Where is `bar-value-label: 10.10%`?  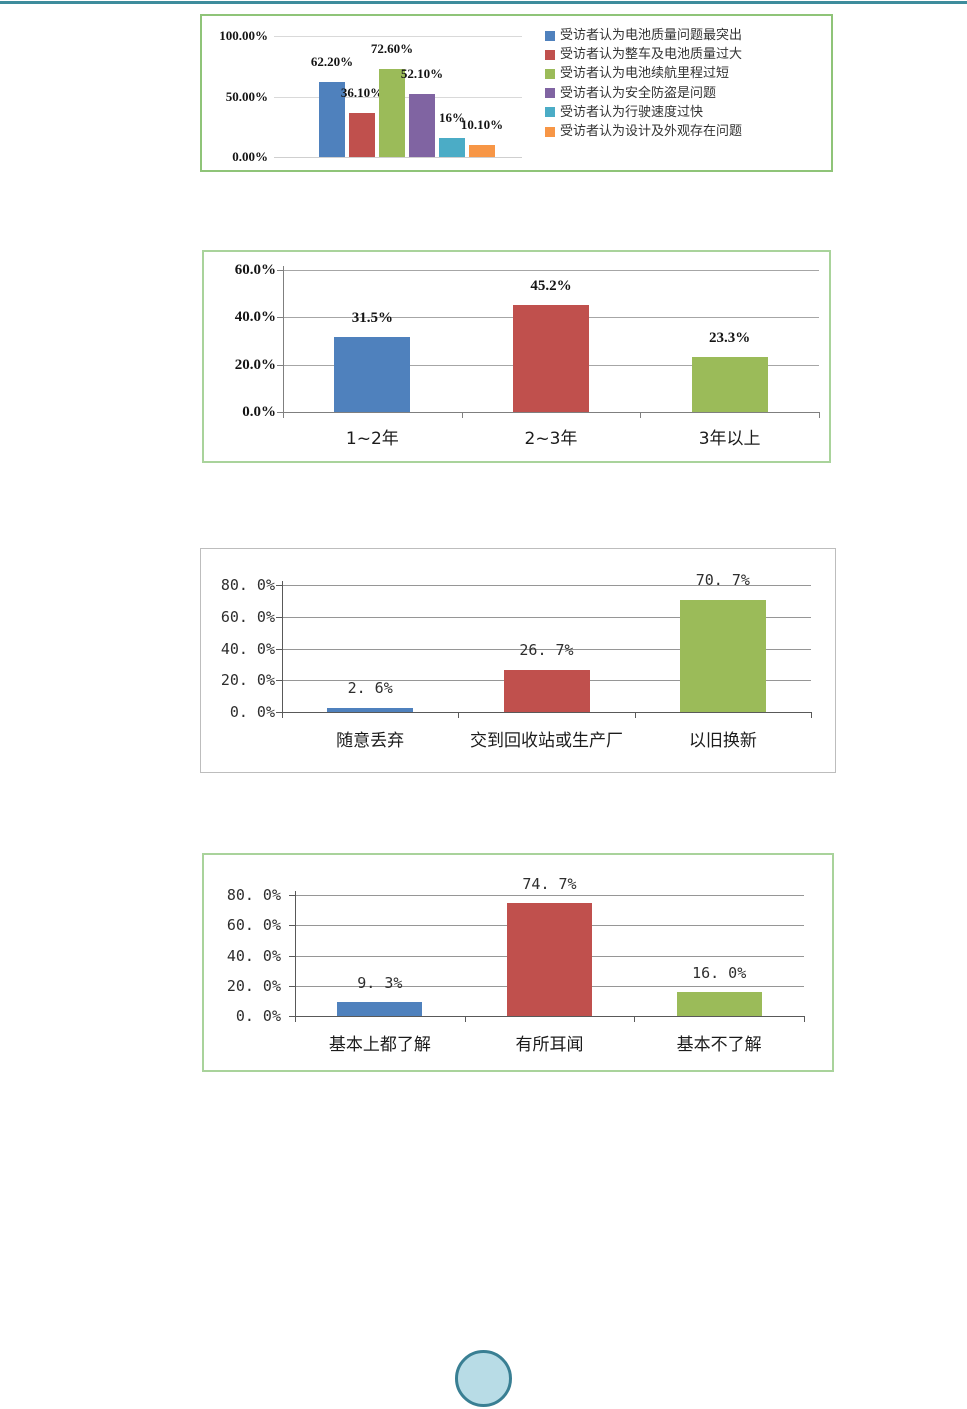
bar-value-label: 10.10% is located at coordinates (482, 124).